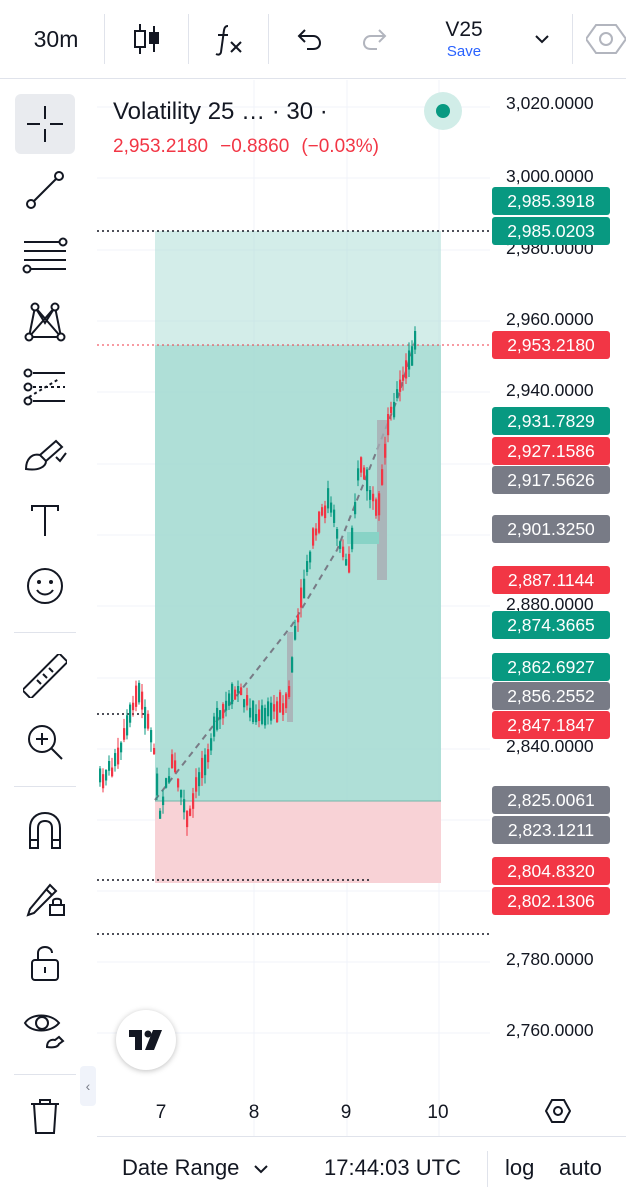  I want to click on hexagon-icon, so click(606, 39).